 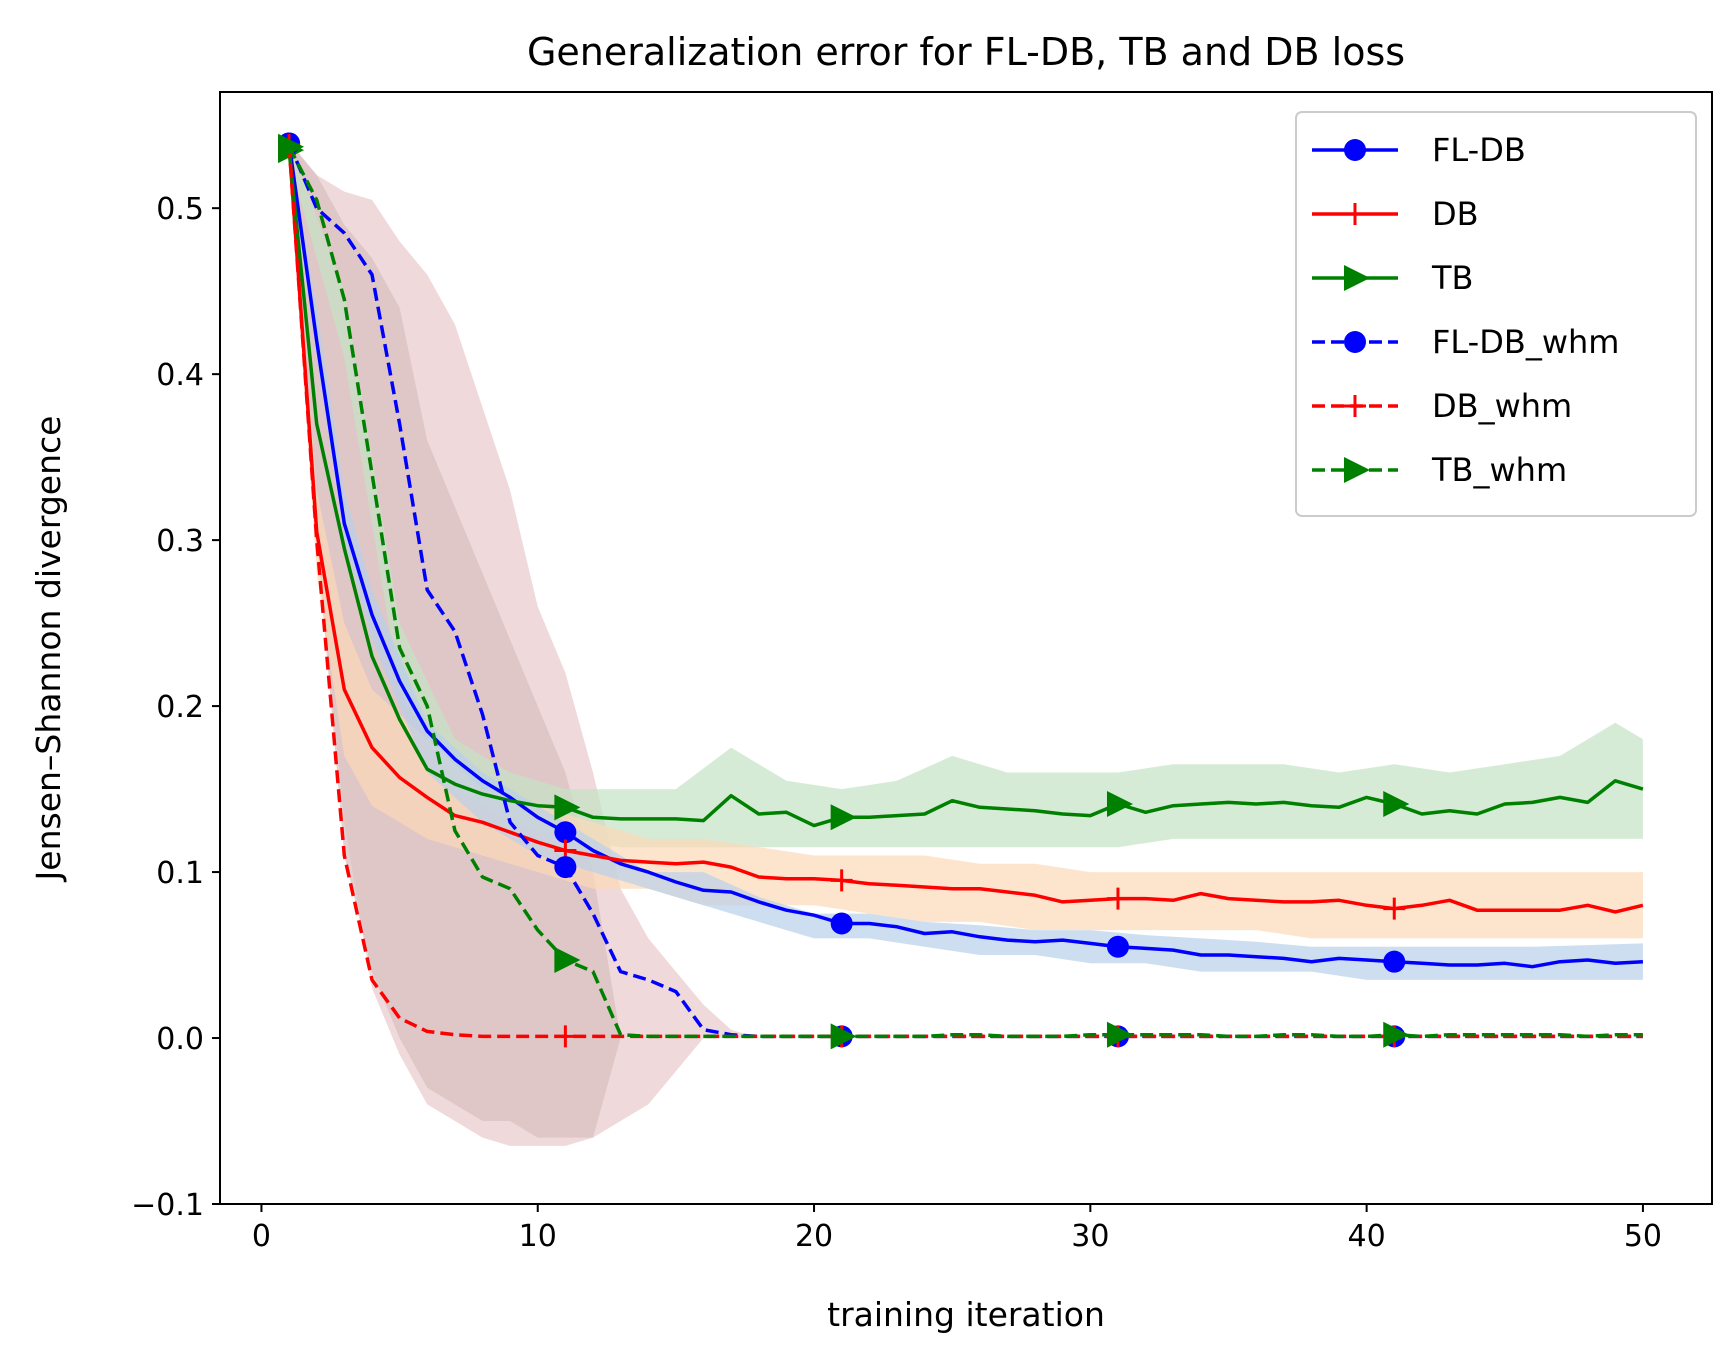 I want to click on legend-label-db-whm: DB_whm, so click(x=1502, y=406).